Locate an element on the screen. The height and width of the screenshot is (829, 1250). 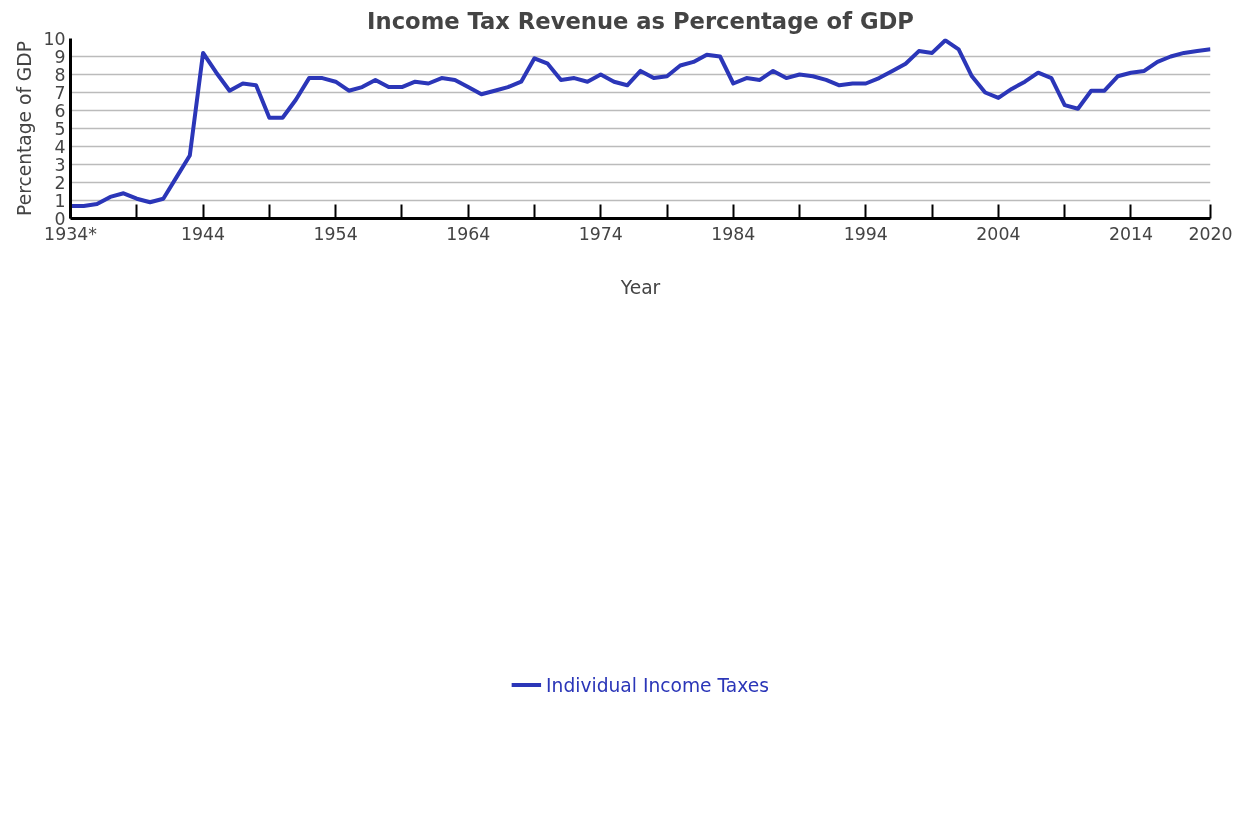
y-tick-label: 7 is located at coordinates (60, 93).